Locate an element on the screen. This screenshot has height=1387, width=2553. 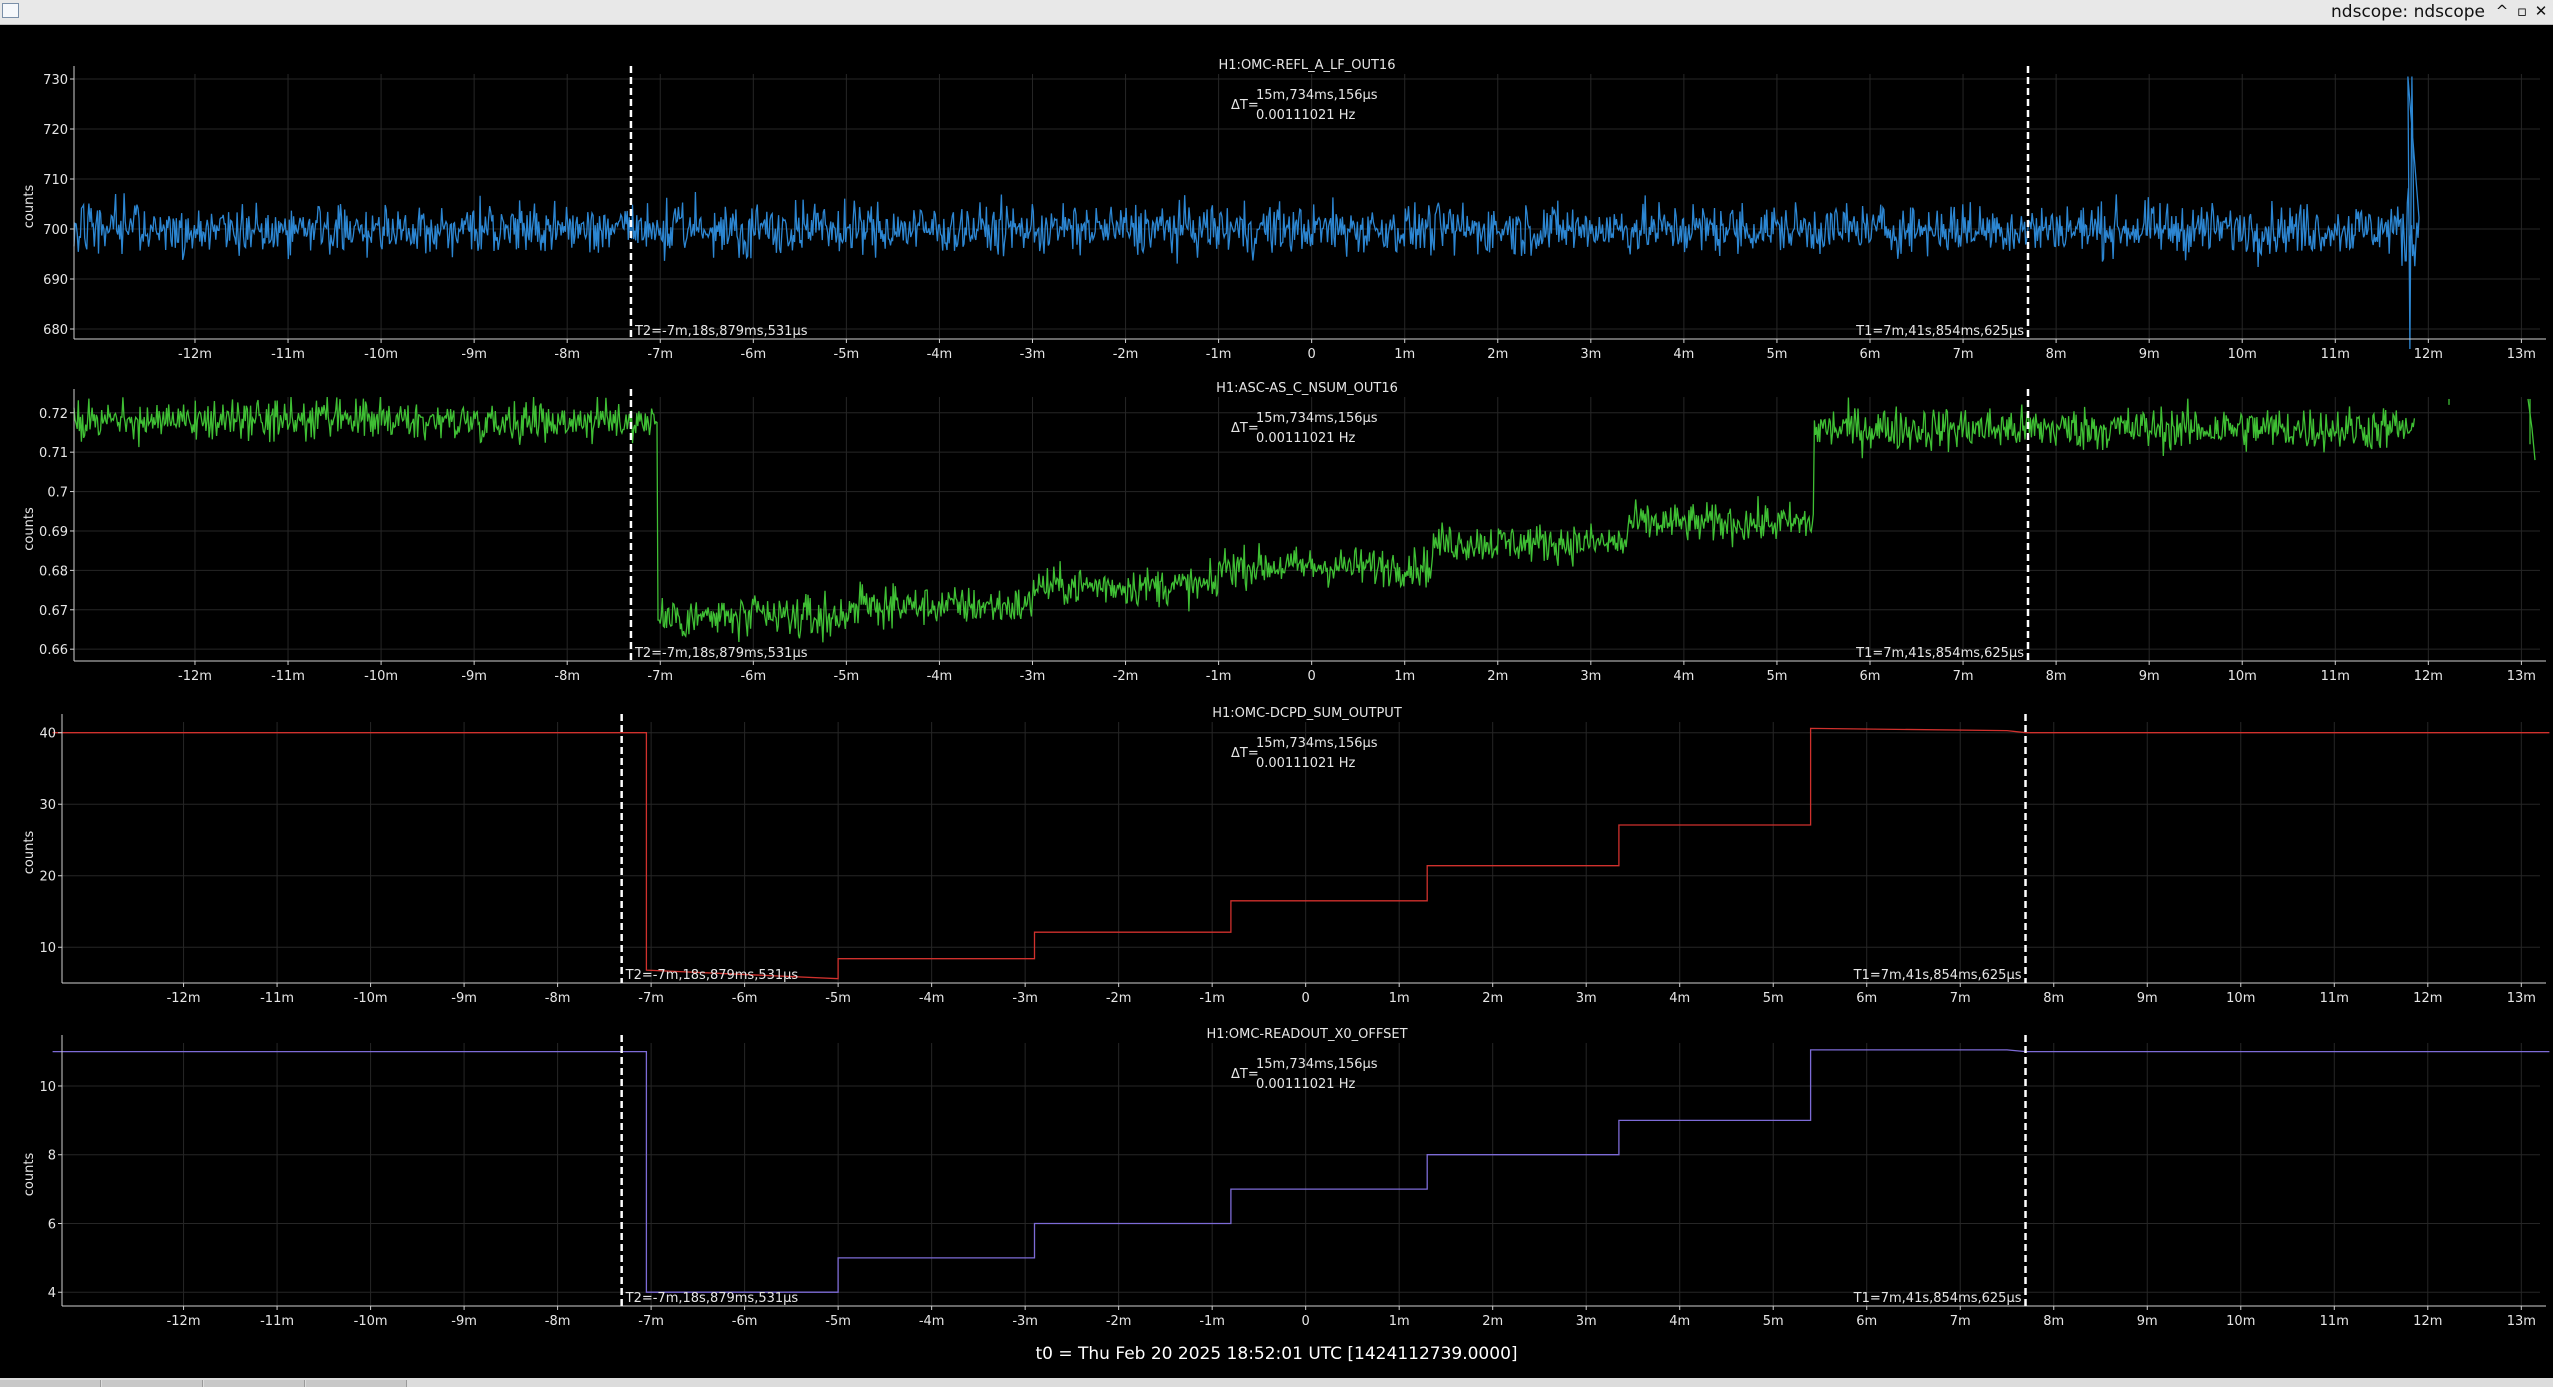
y-tick-label: 690 is located at coordinates (55, 280).